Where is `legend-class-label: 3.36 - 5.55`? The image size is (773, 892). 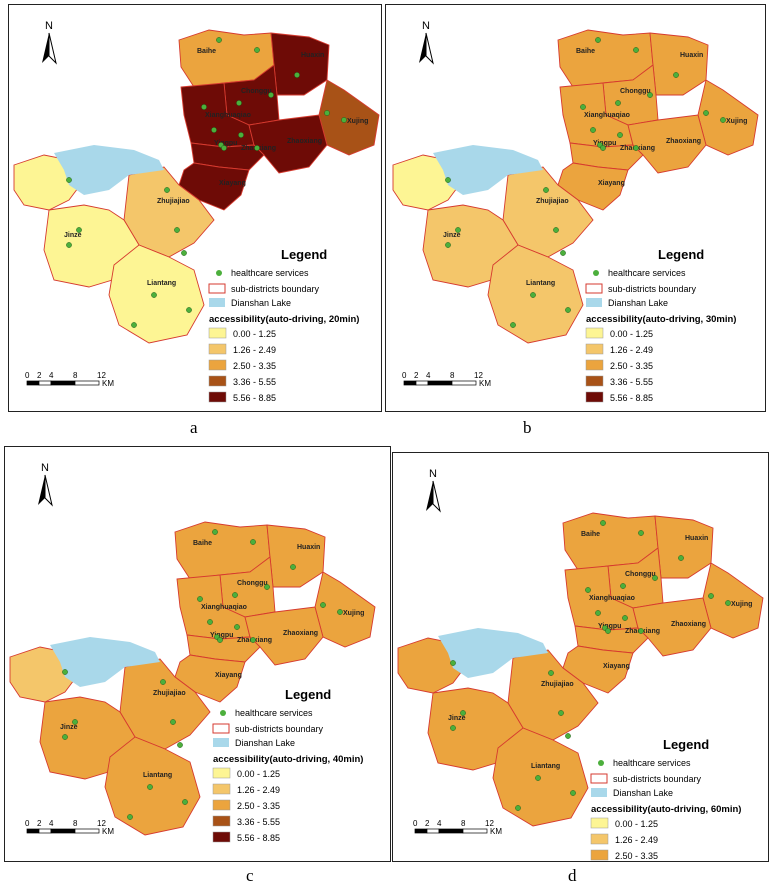
legend-class-label: 3.36 - 5.55 is located at coordinates (258, 822).